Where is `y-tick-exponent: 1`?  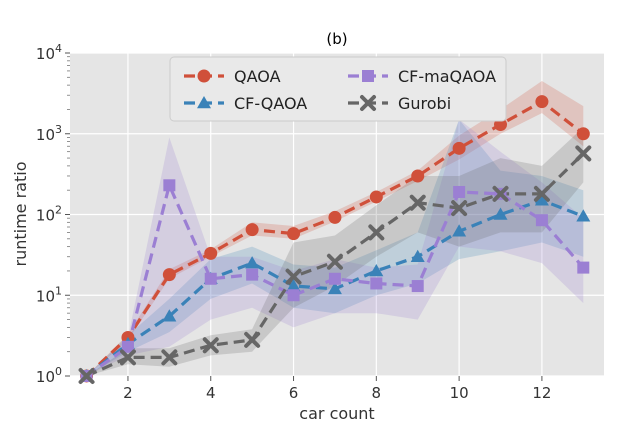
y-tick-exponent: 1 is located at coordinates (58, 290).